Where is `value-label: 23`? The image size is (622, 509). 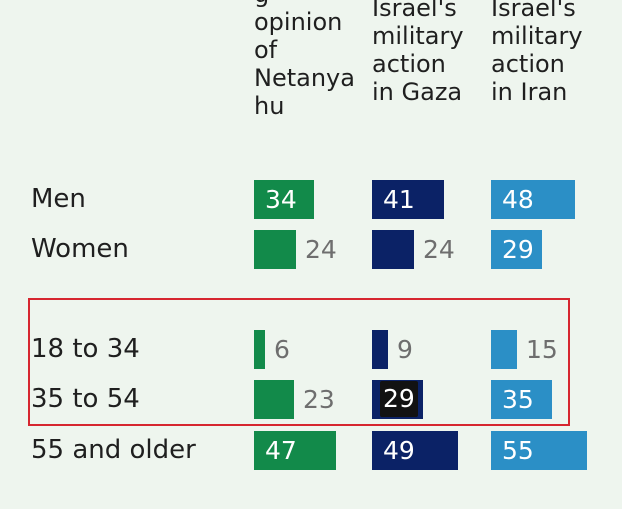 value-label: 23 is located at coordinates (319, 399).